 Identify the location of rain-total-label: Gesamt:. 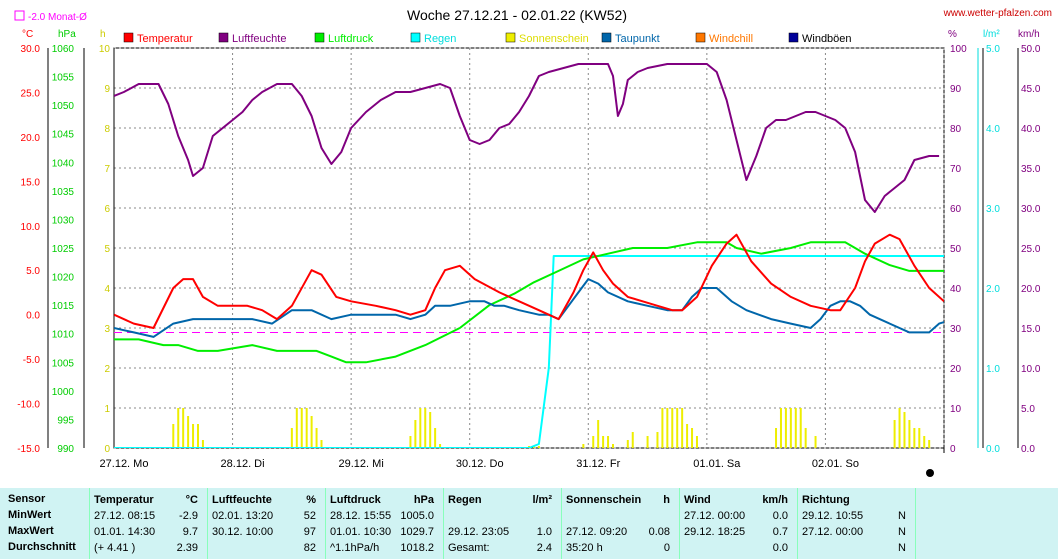
(469, 548).